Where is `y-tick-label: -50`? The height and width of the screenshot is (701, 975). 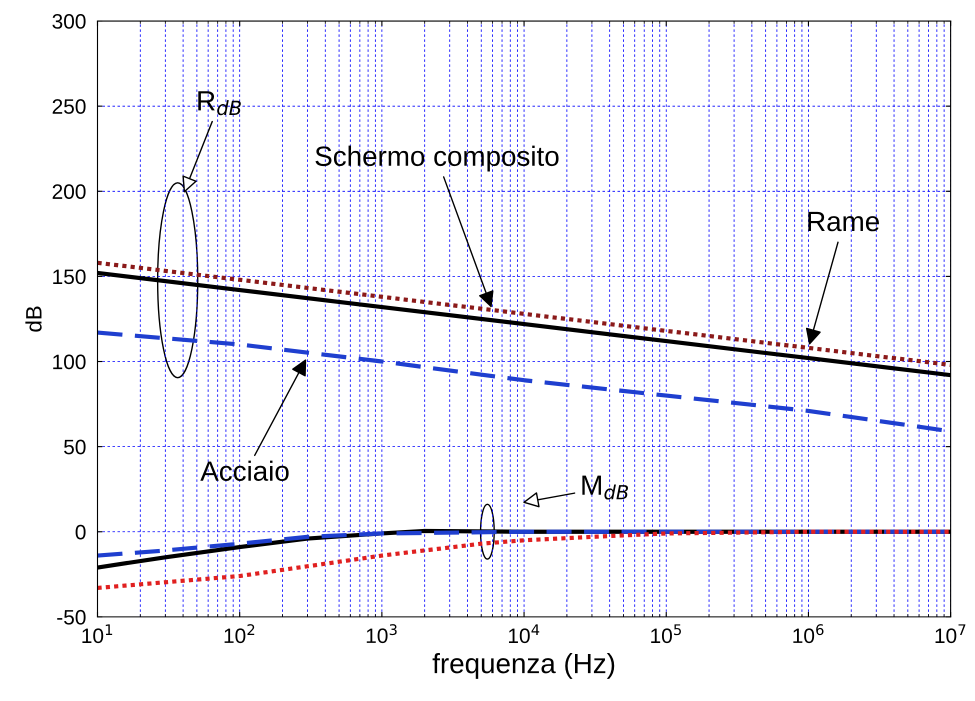
y-tick-label: -50 is located at coordinates (71, 617).